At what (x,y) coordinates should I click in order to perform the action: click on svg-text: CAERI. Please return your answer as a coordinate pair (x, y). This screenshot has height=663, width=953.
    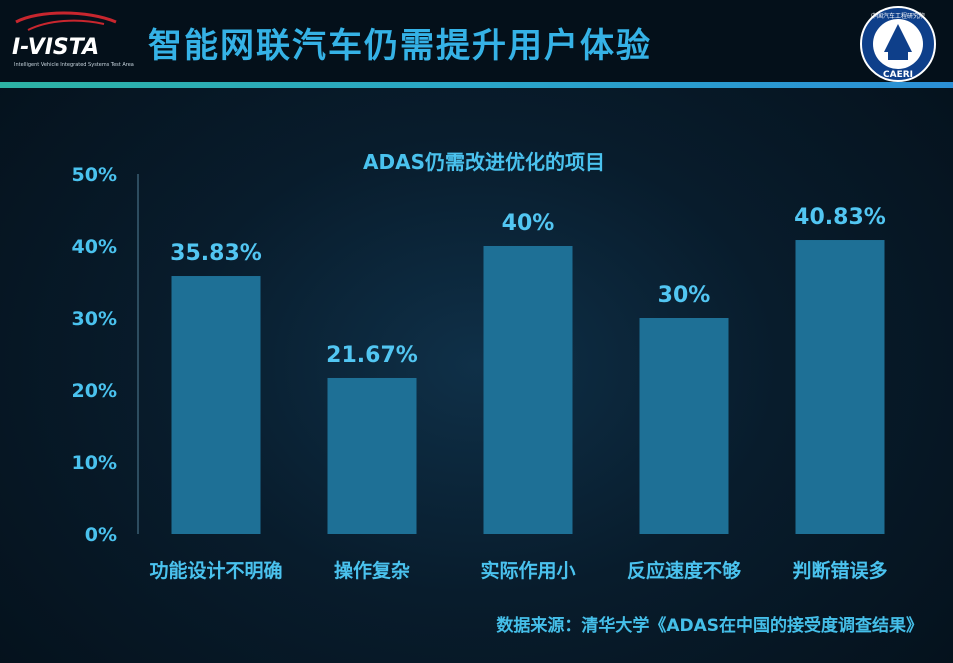
    Looking at the image, I should click on (898, 75).